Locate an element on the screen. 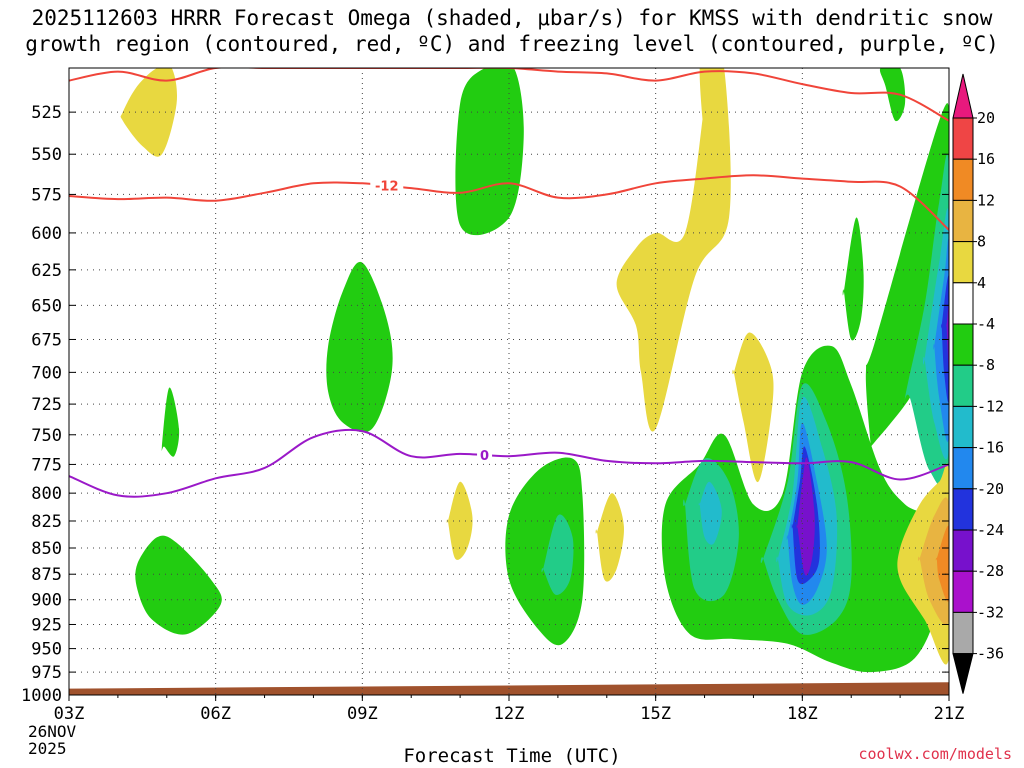 Image resolution: width=1024 pixels, height=768 pixels. colorbar-label--16: -16 is located at coordinates (990, 448).